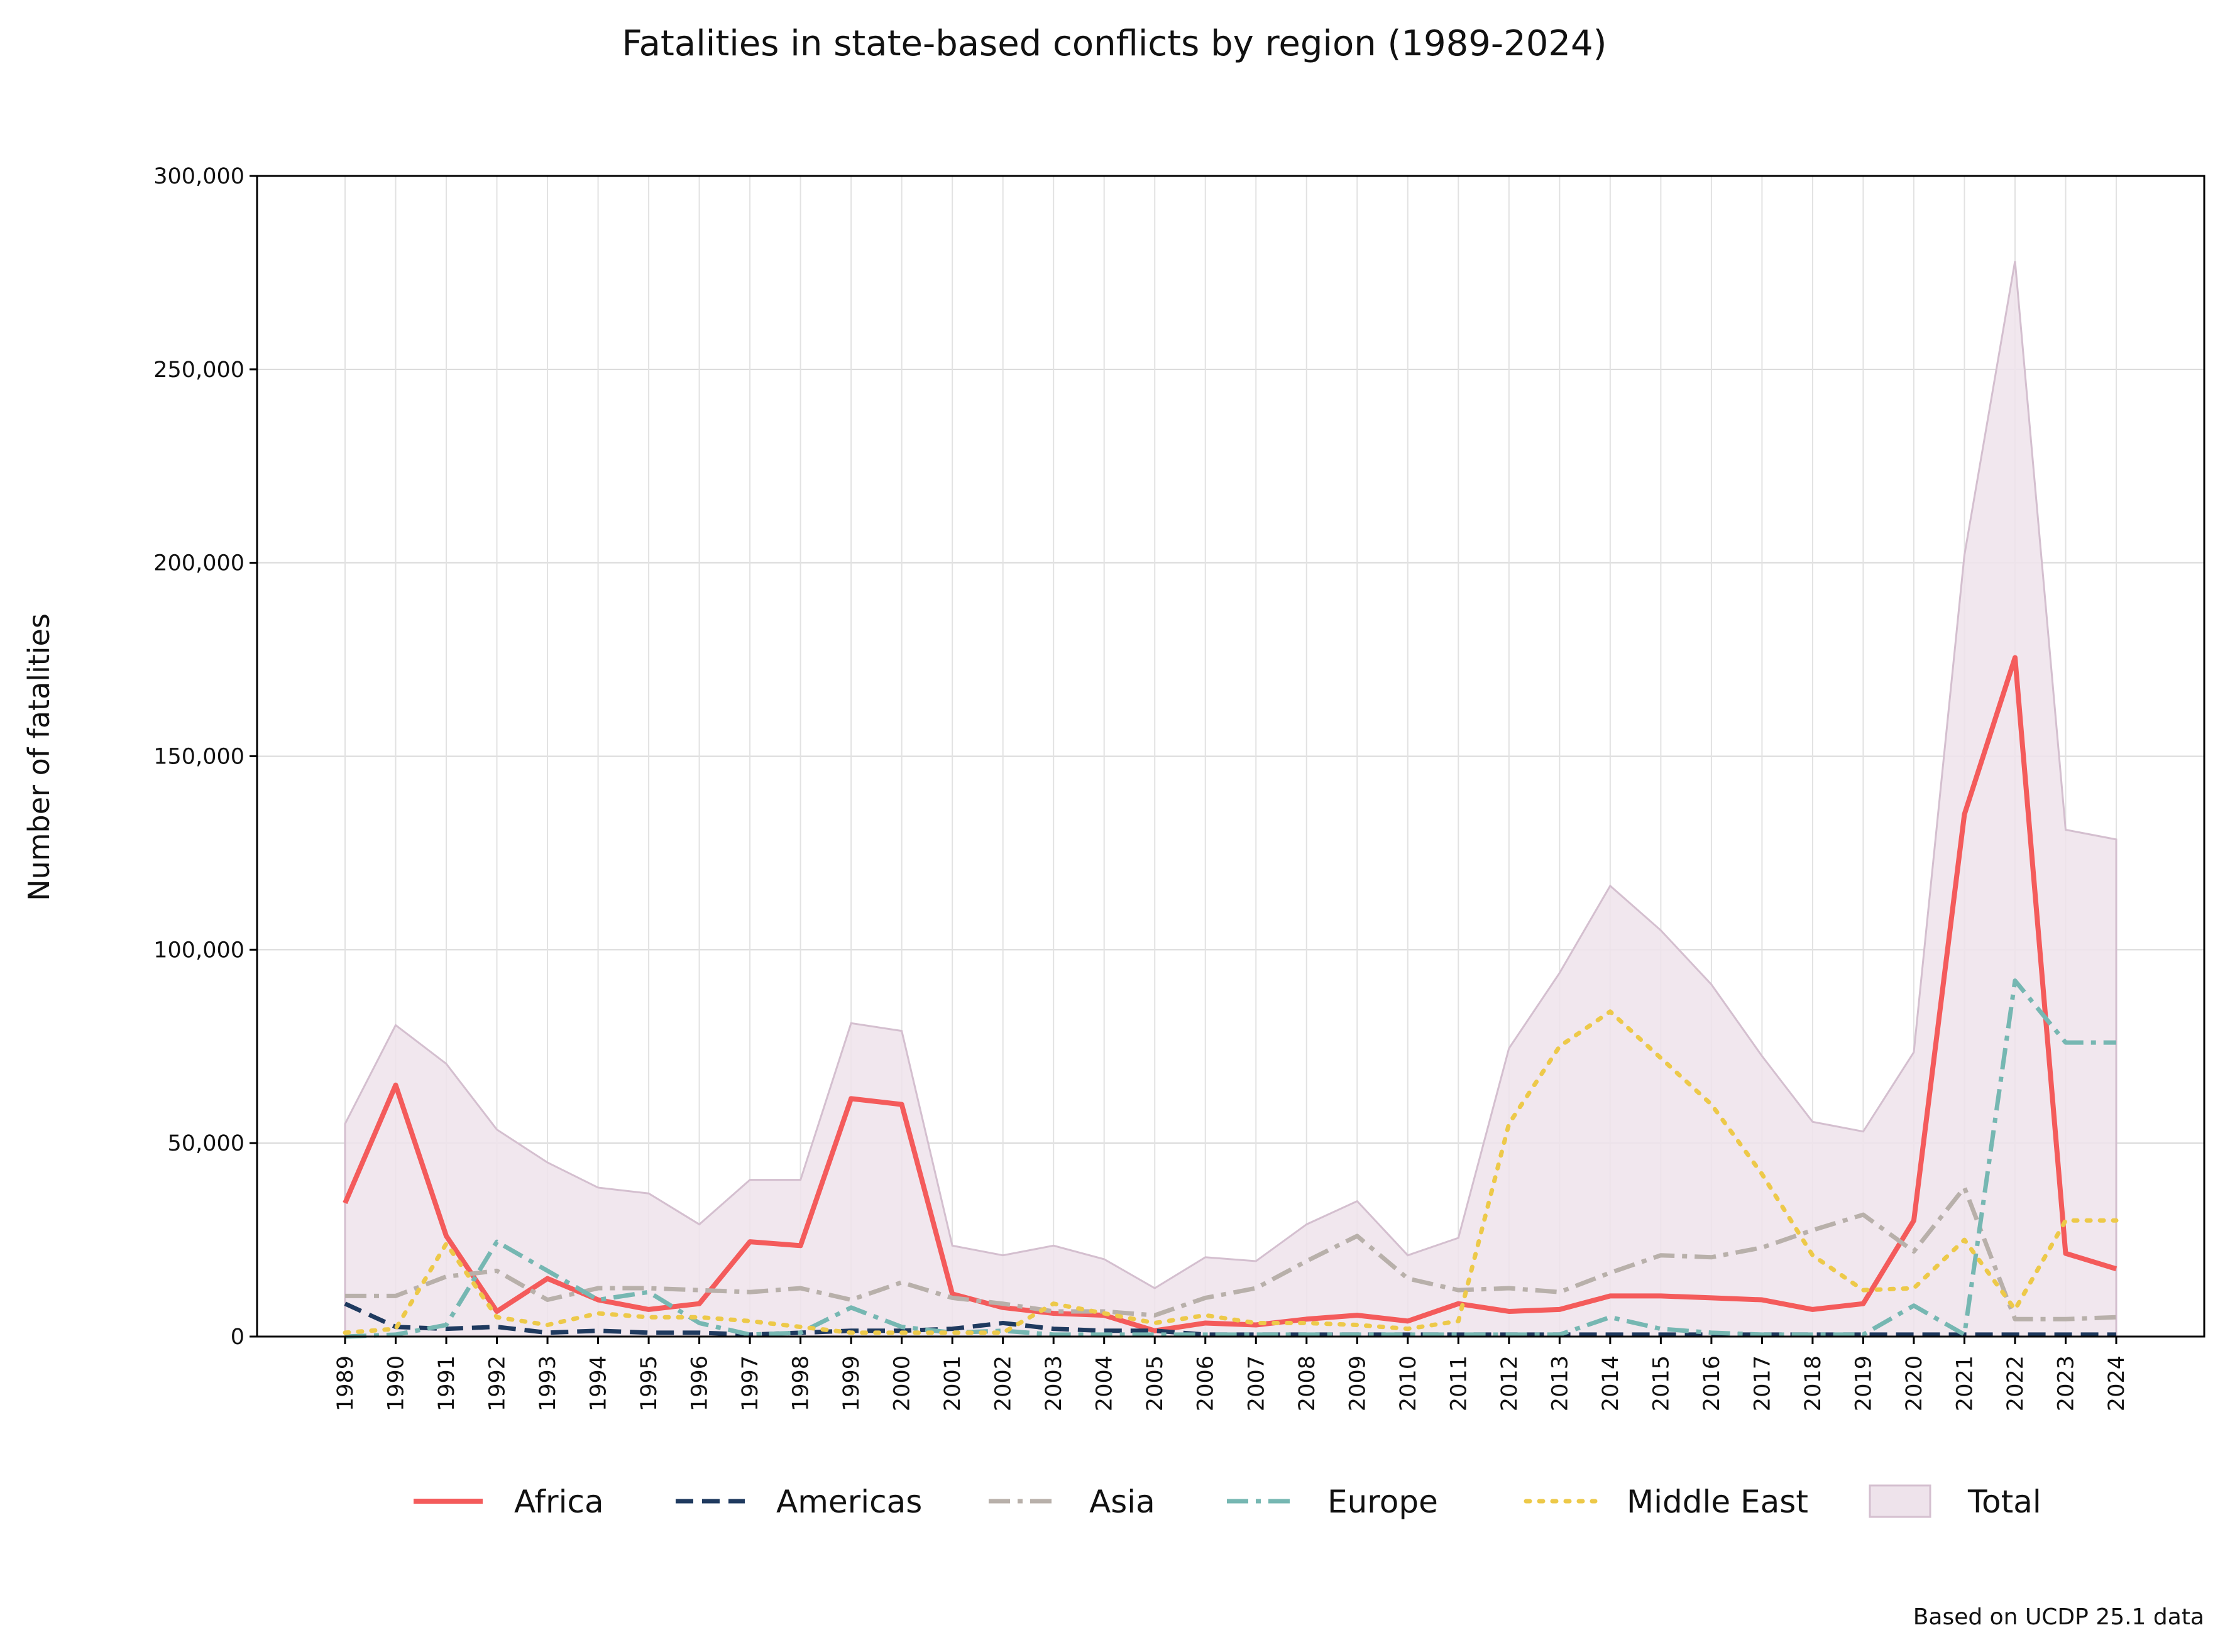  I want to click on legend-item-asia: Asia, so click(1072, 1502).